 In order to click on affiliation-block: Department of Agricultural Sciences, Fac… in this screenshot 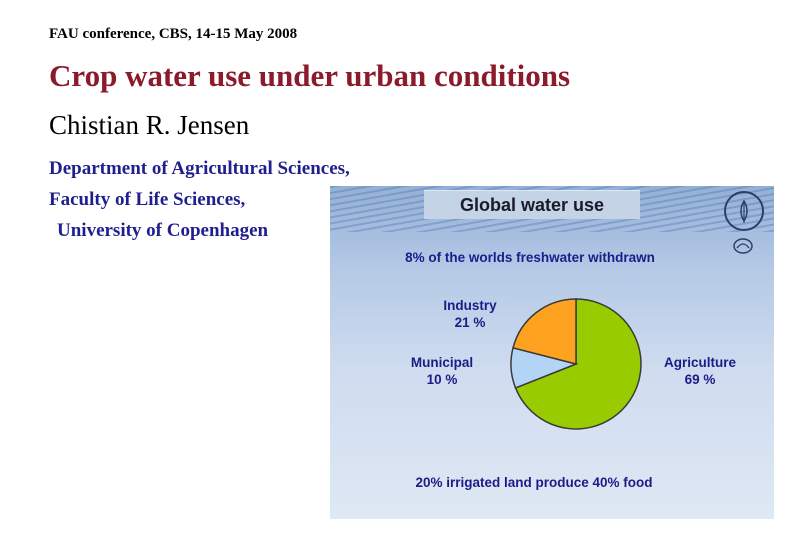, I will do `click(199, 199)`.